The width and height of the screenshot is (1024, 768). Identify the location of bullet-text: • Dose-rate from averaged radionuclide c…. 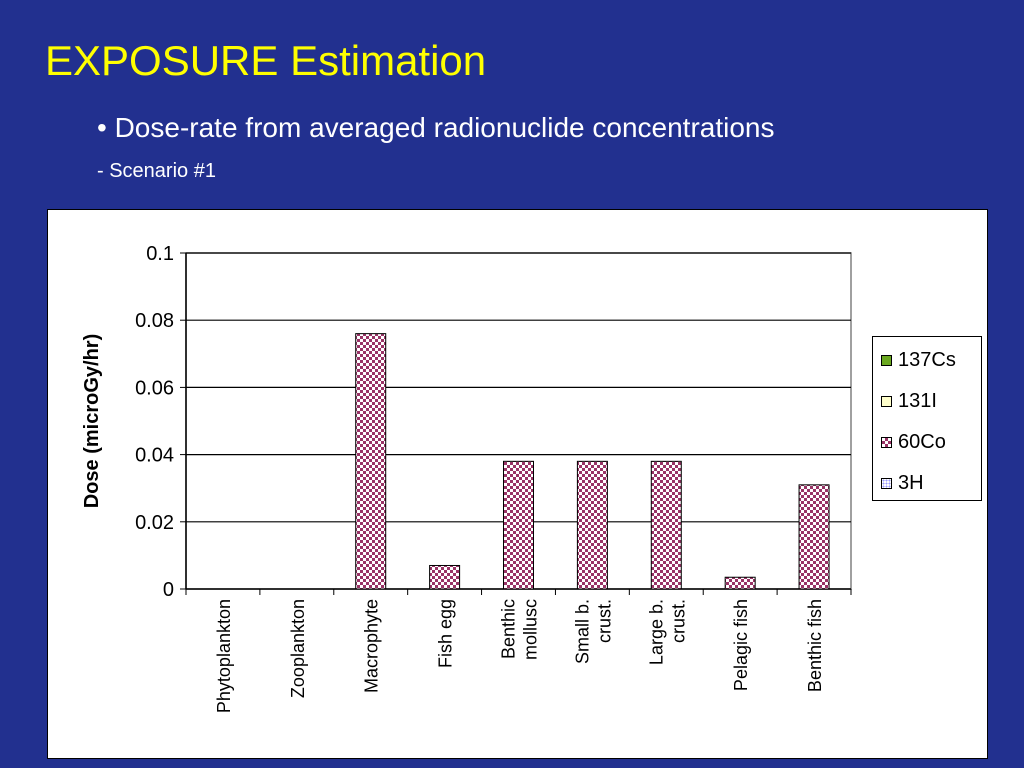
(436, 127).